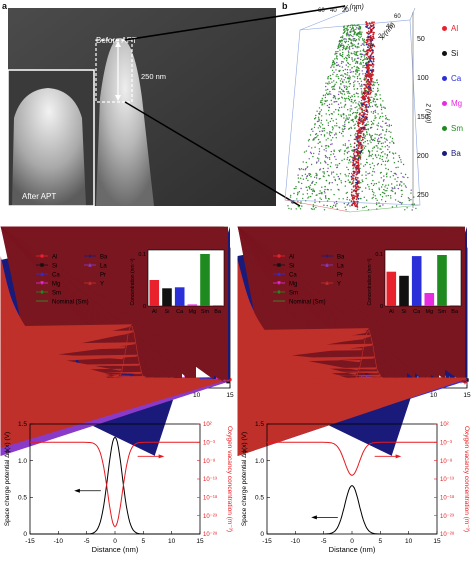 The width and height of the screenshot is (474, 569). I want to click on legend-item: Sm, so click(48, 292).